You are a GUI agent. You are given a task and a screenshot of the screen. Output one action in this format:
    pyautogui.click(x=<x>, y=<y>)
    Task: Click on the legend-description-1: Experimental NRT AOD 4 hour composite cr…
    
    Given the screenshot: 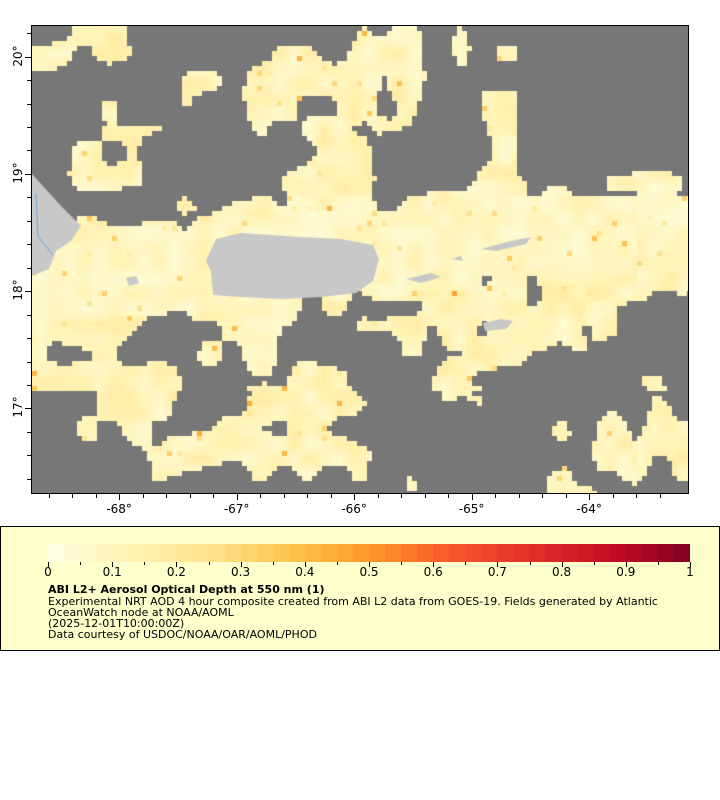 What is the action you would take?
    pyautogui.click(x=353, y=601)
    